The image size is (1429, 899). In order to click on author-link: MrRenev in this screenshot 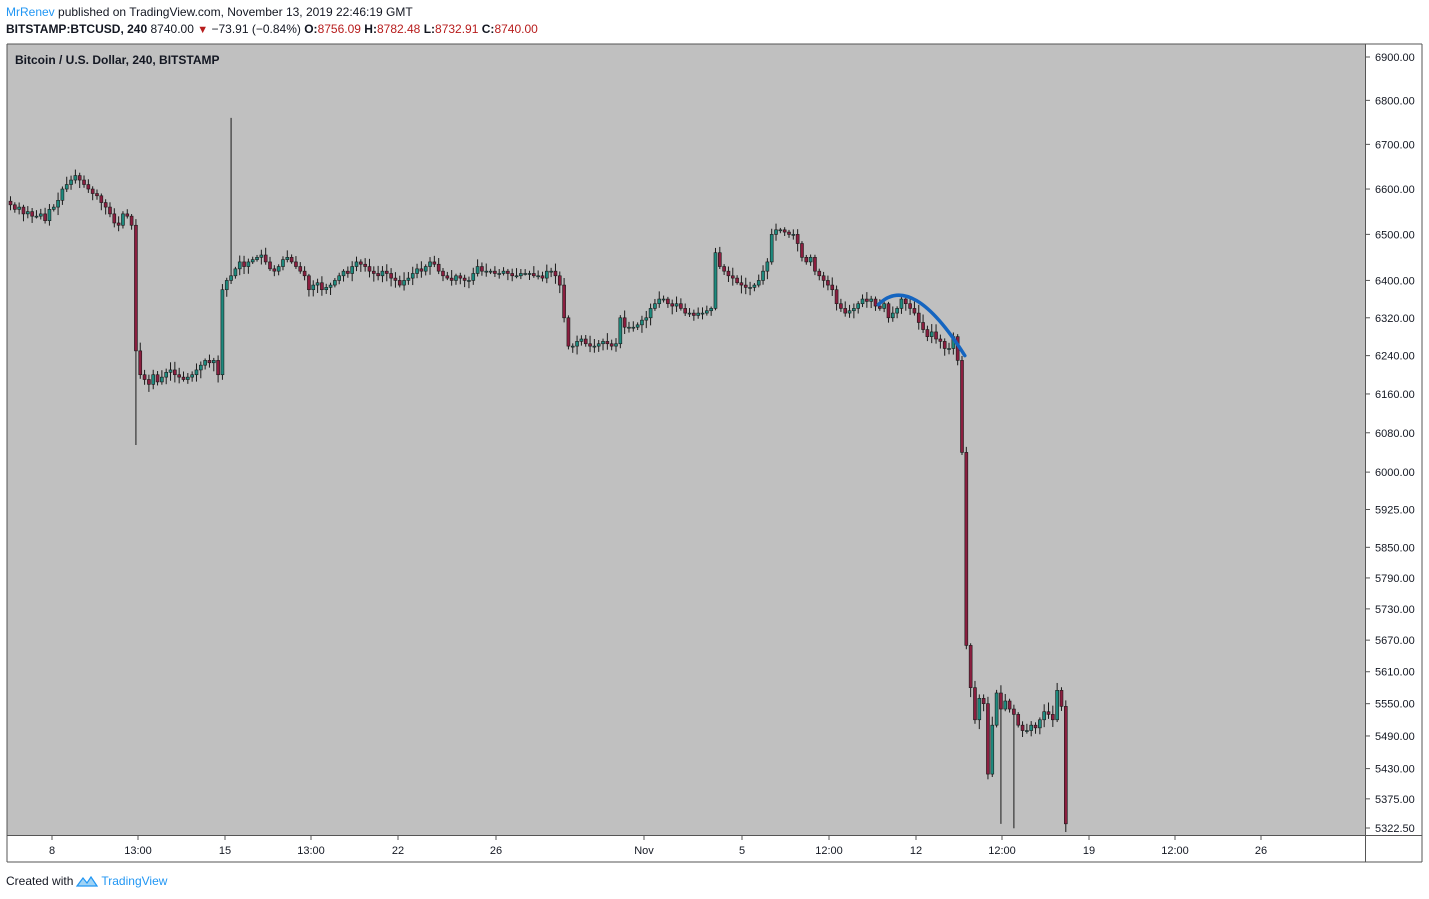, I will do `click(30, 12)`.